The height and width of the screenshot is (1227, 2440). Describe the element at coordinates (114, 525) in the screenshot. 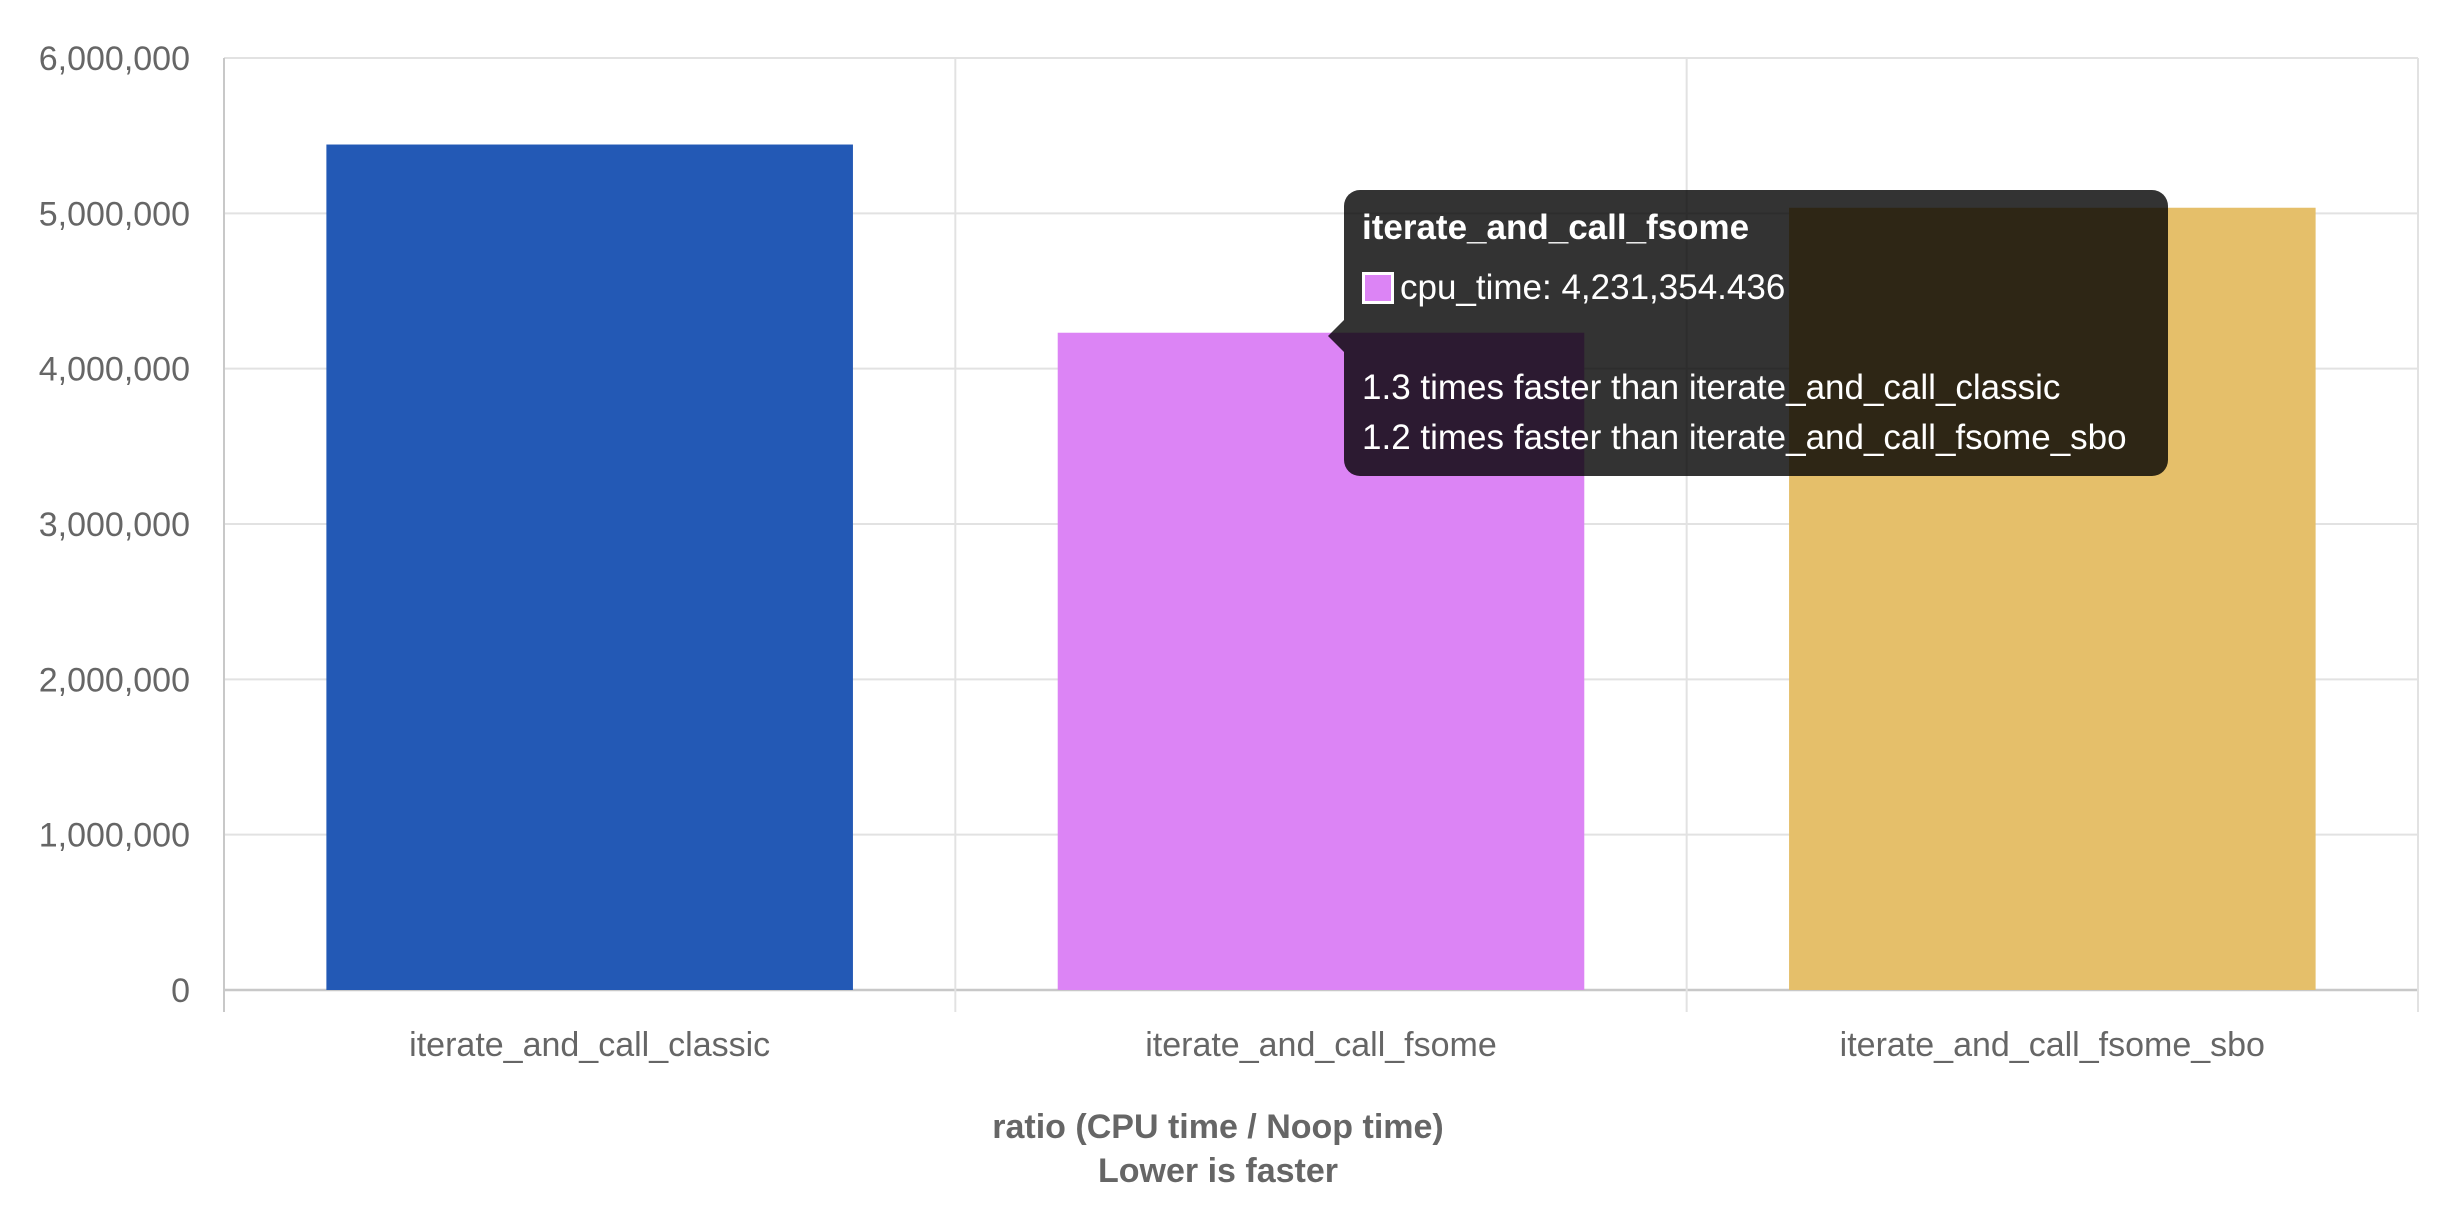

I see `y-tick-label: 3,000,000` at that location.